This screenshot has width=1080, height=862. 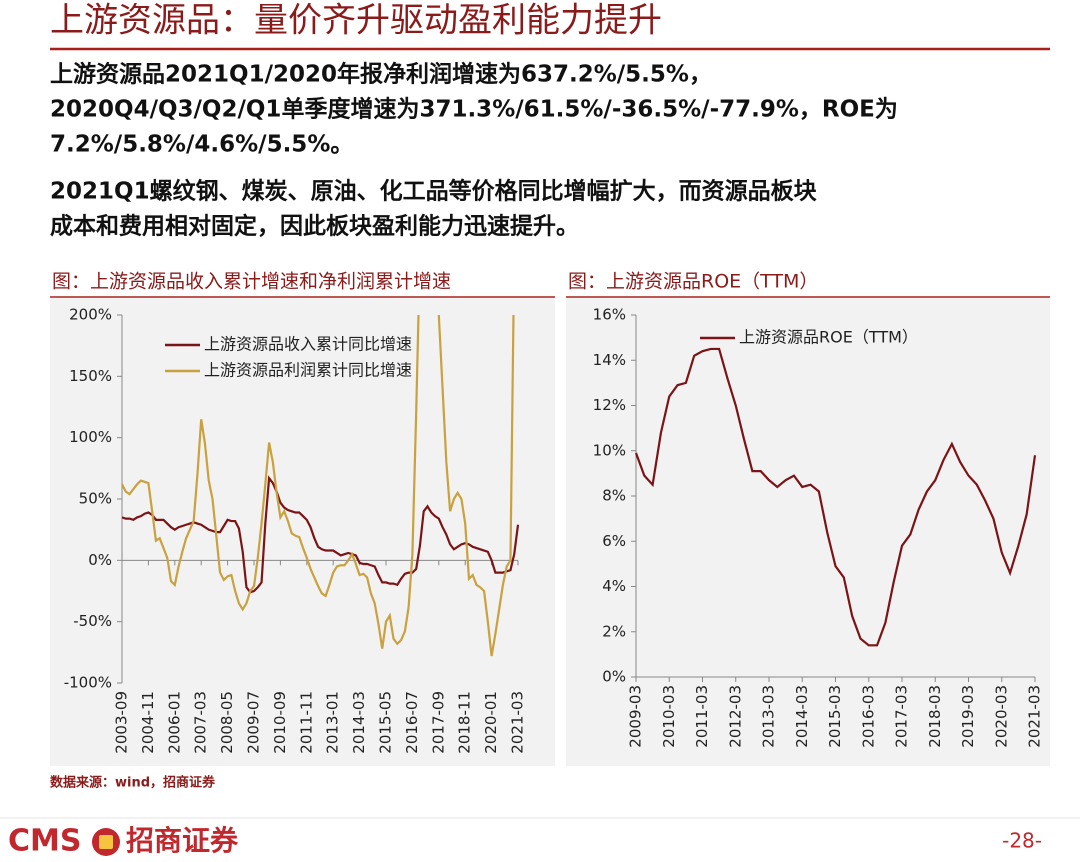 I want to click on x-tick-label: 2015-03, so click(x=835, y=716).